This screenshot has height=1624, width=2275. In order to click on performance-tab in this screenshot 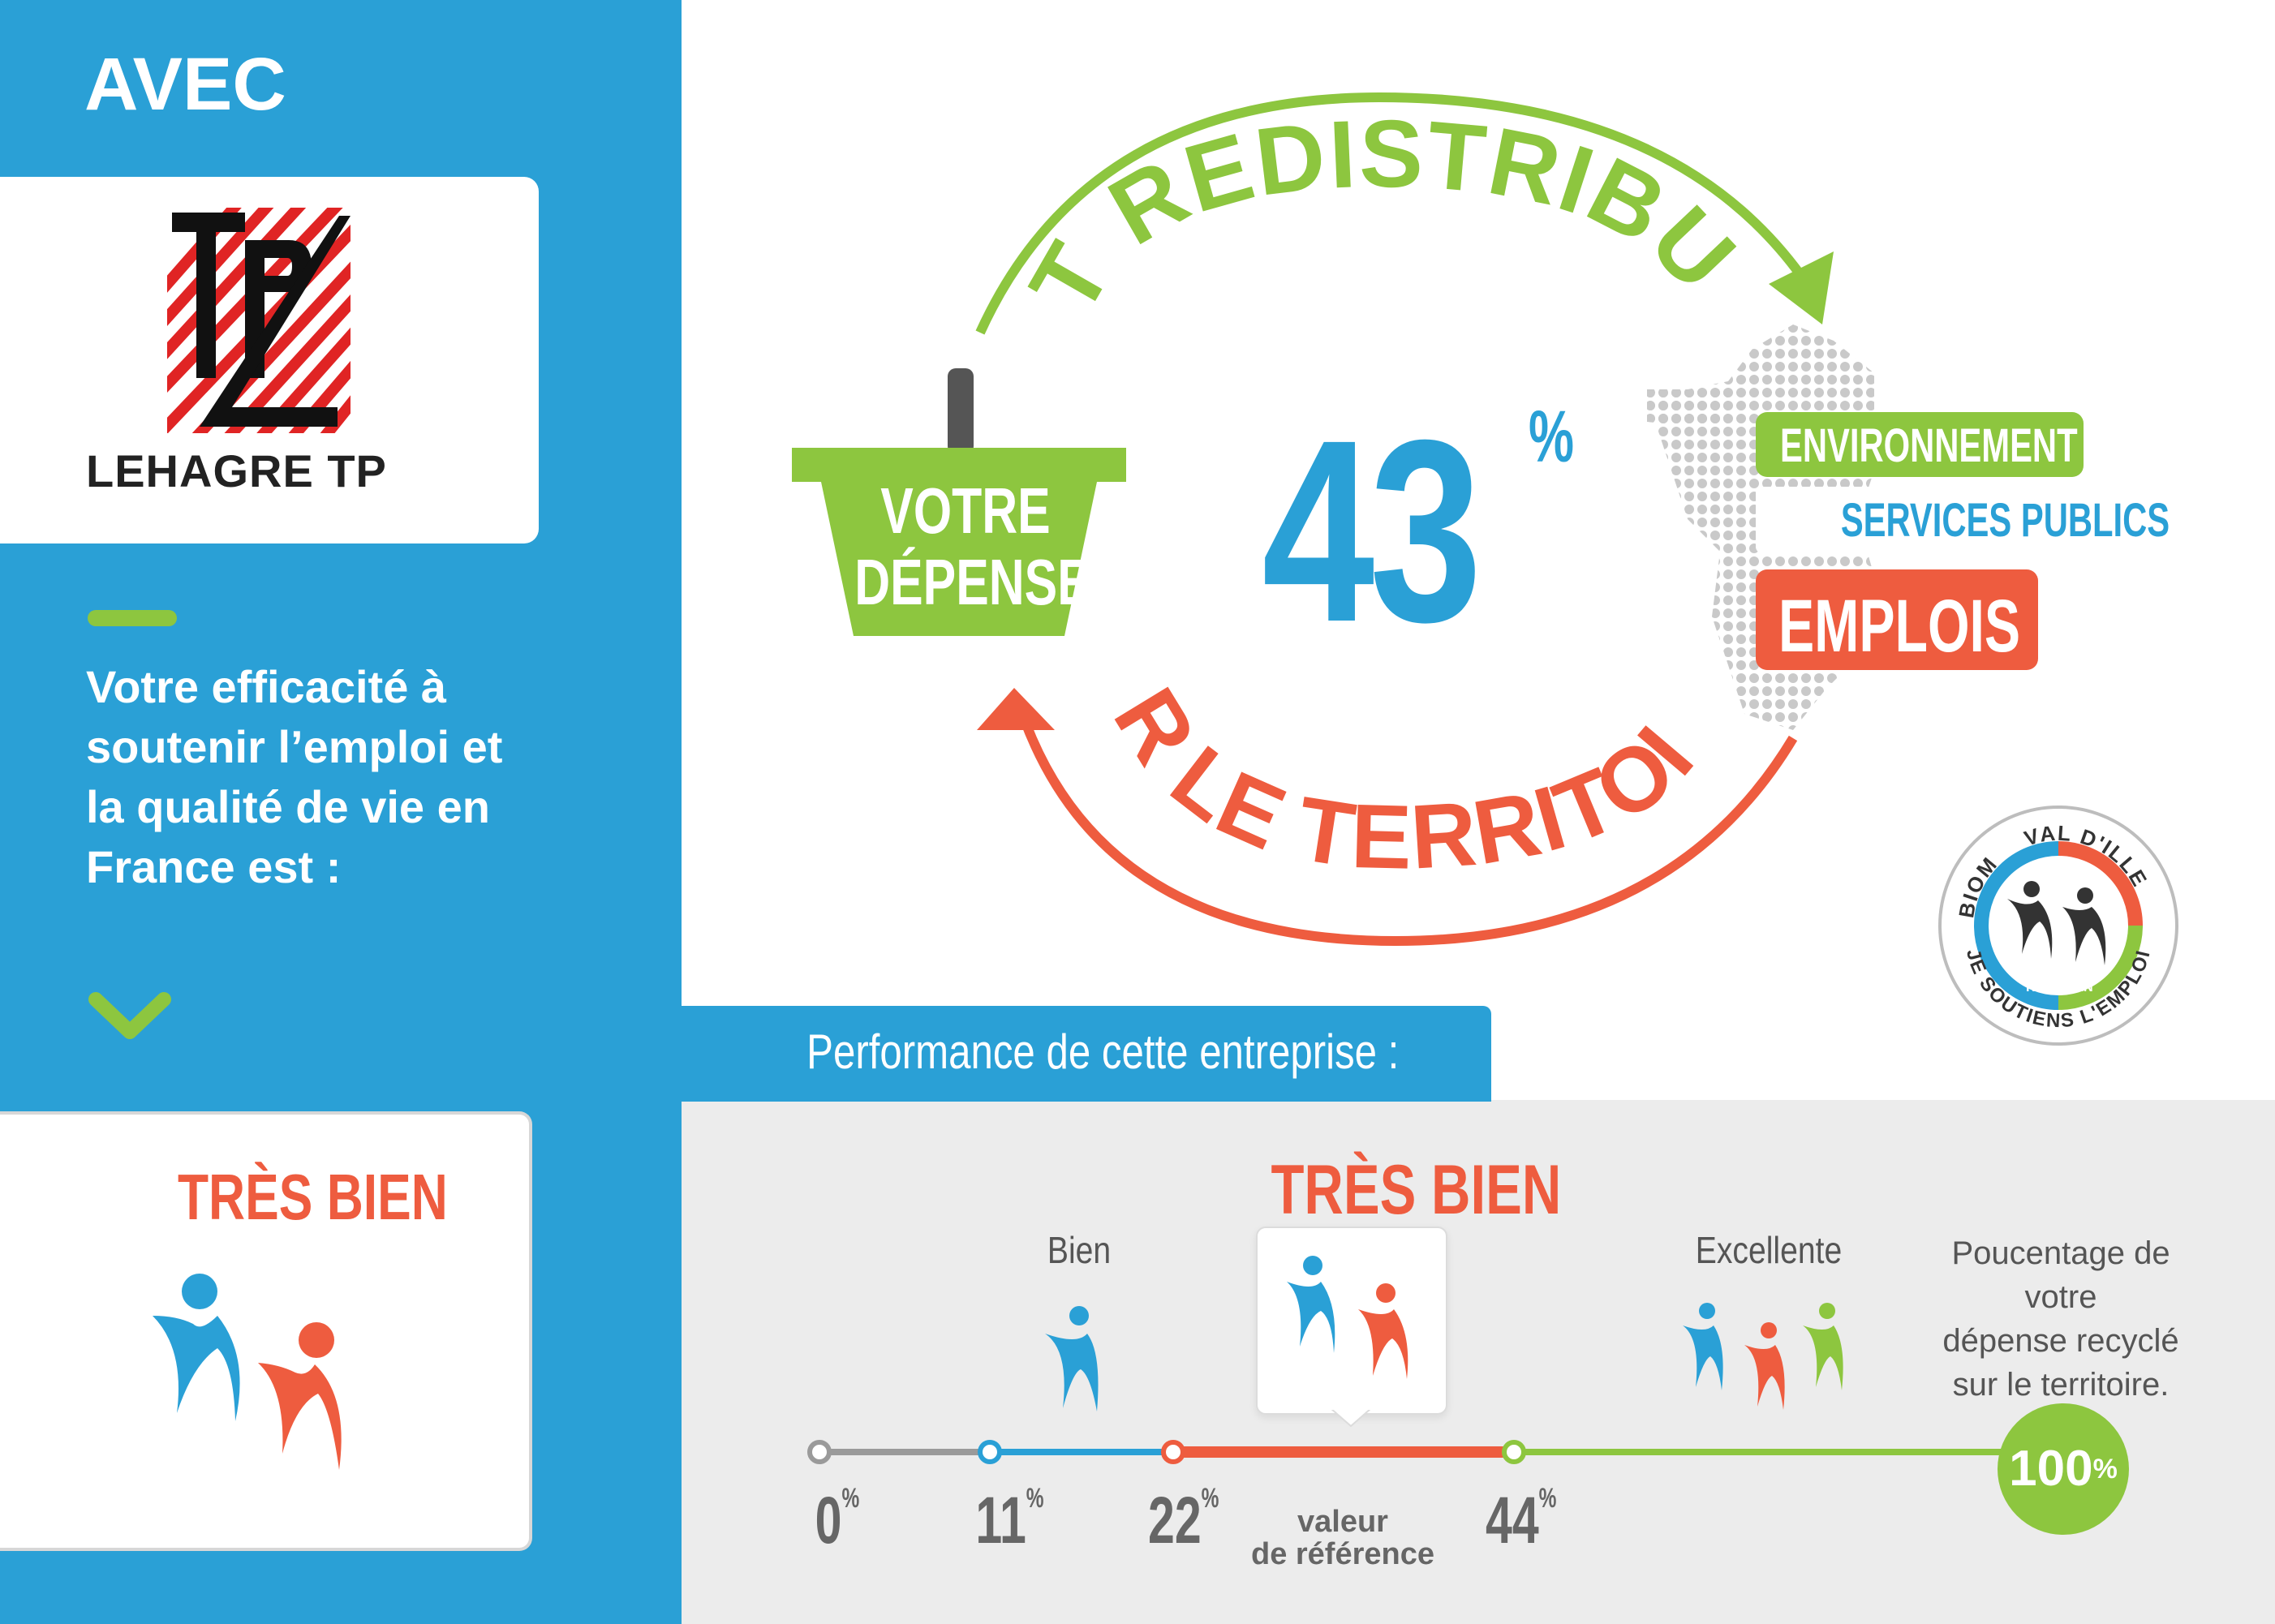, I will do `click(1086, 1054)`.